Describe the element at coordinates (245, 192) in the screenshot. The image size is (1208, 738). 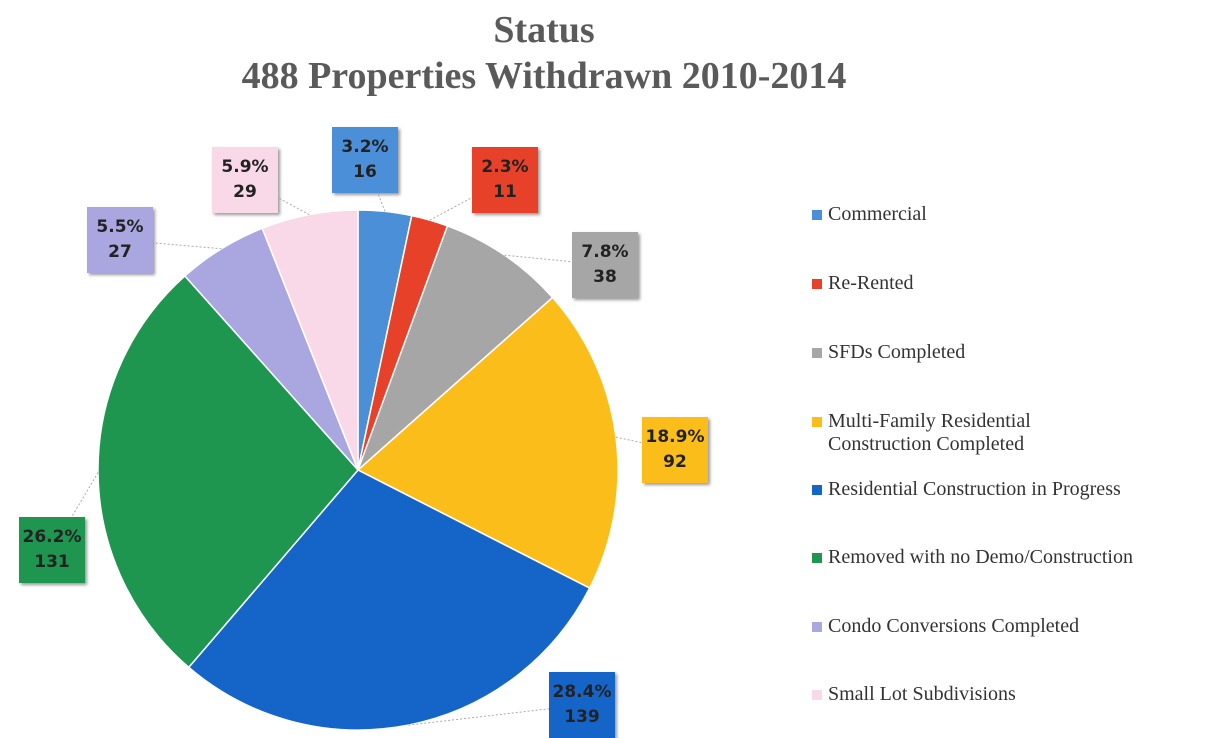
I see `count-label: 29` at that location.